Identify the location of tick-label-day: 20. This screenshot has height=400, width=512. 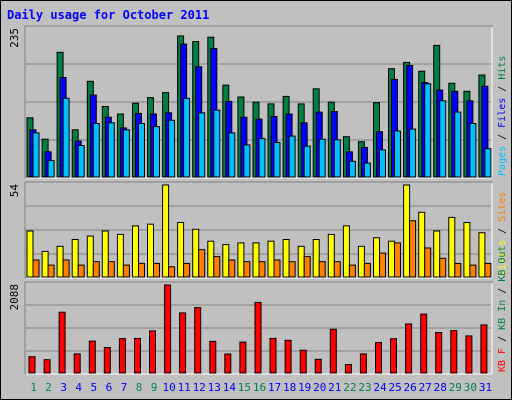
(319, 387).